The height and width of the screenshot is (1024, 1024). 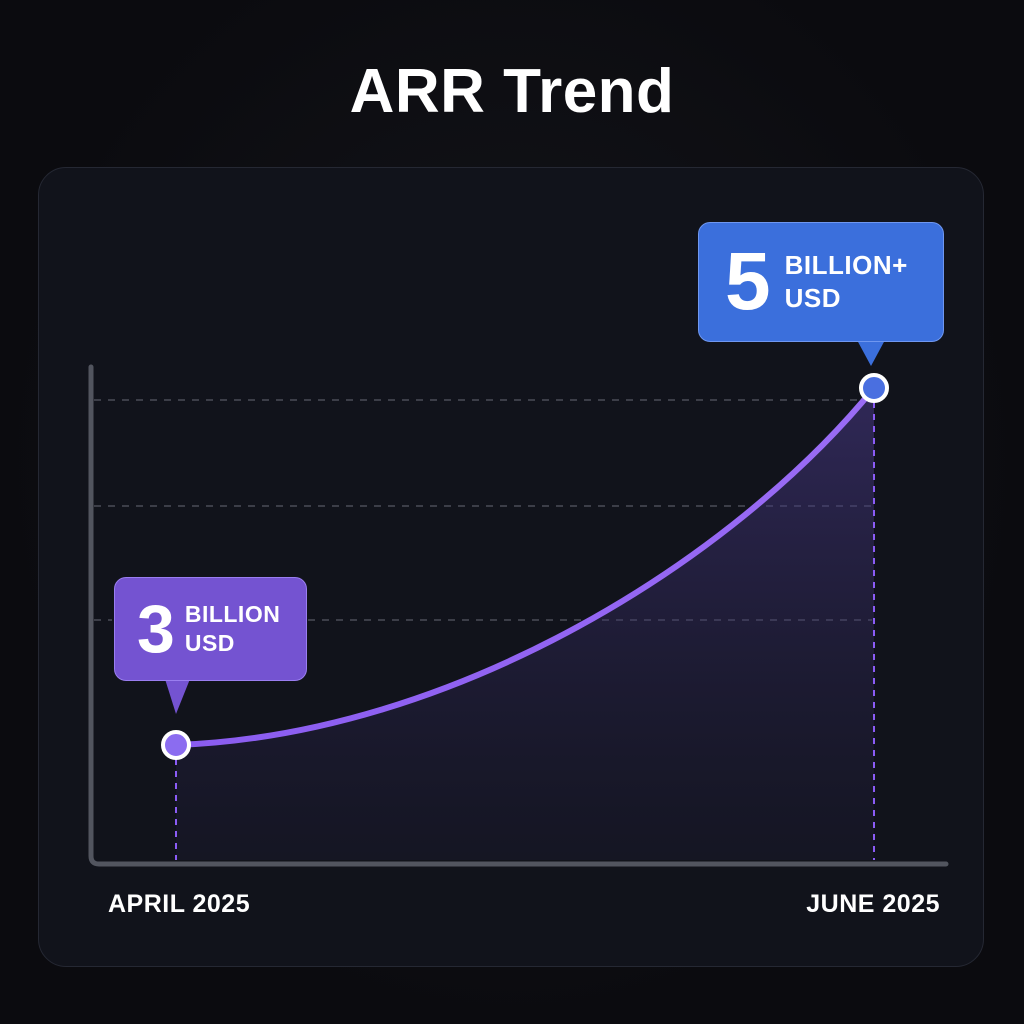 I want to click on data-label-end-unit-line1: BILLION+, so click(x=846, y=264).